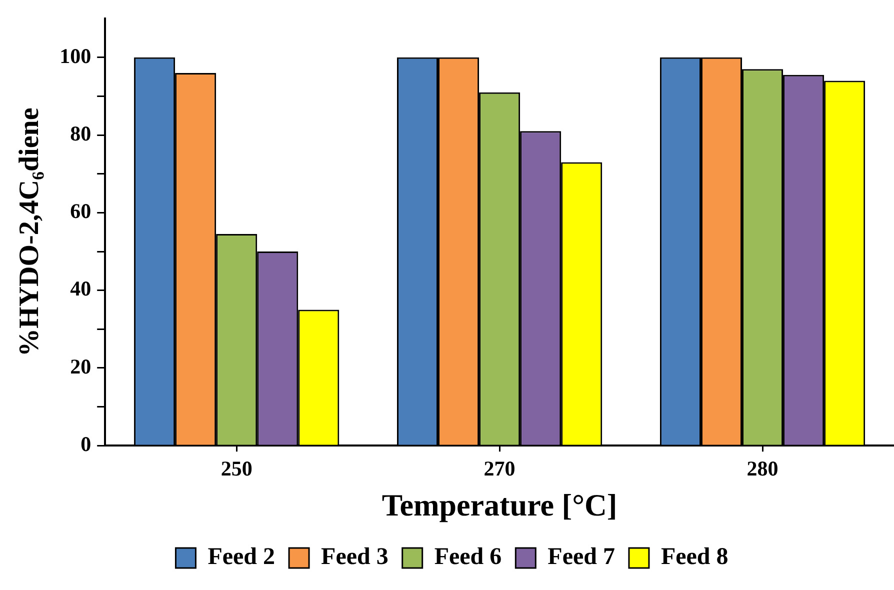 The height and width of the screenshot is (590, 894). I want to click on x-tick-label: 270, so click(500, 468).